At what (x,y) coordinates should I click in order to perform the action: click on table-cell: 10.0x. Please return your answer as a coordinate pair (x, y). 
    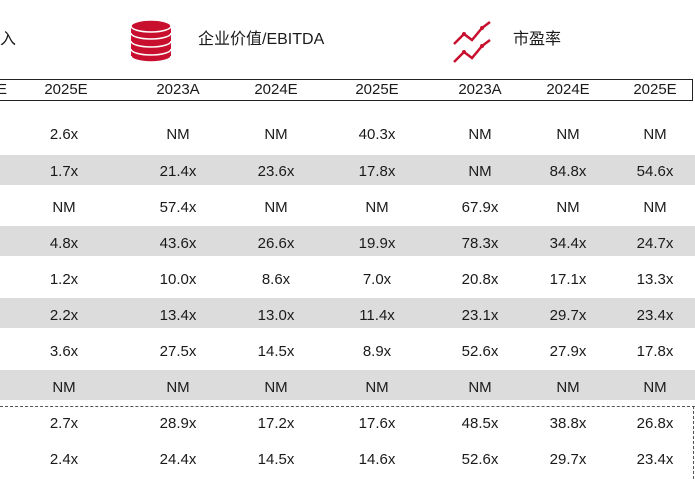
    Looking at the image, I should click on (178, 279).